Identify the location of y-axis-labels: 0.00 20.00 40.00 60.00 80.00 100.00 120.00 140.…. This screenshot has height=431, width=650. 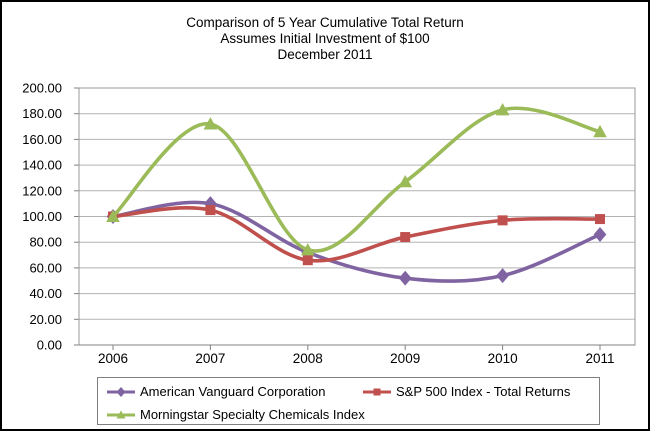
(42, 217).